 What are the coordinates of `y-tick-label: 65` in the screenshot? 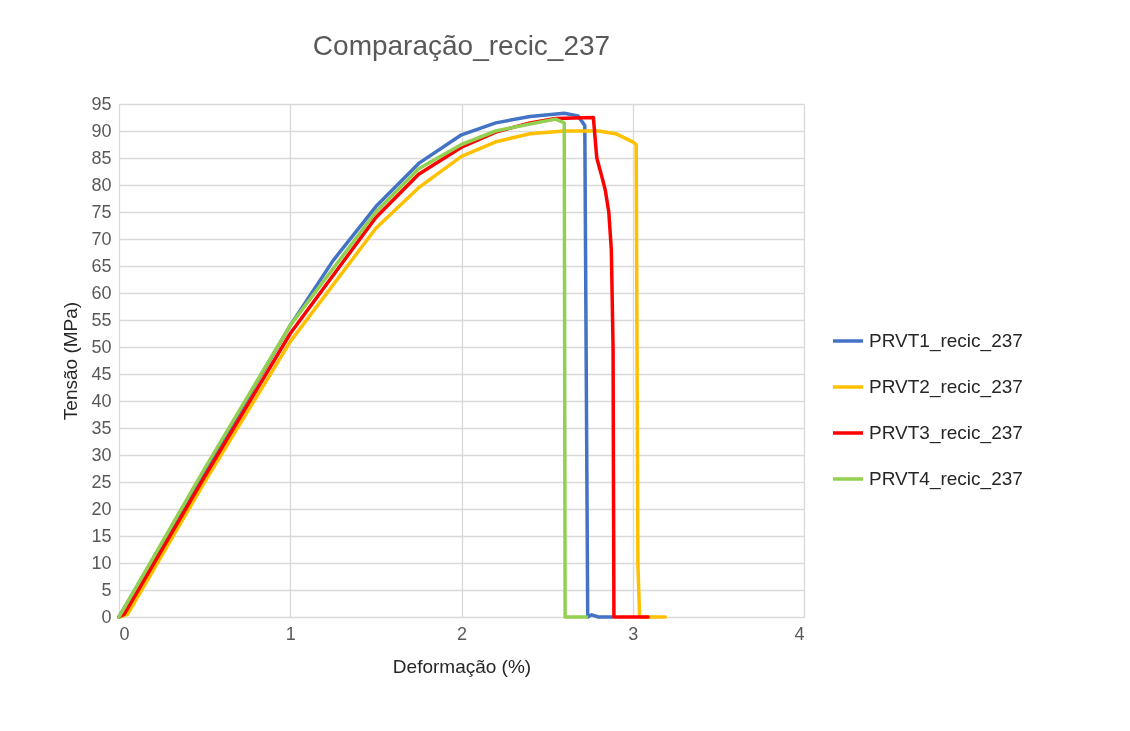 It's located at (101, 265).